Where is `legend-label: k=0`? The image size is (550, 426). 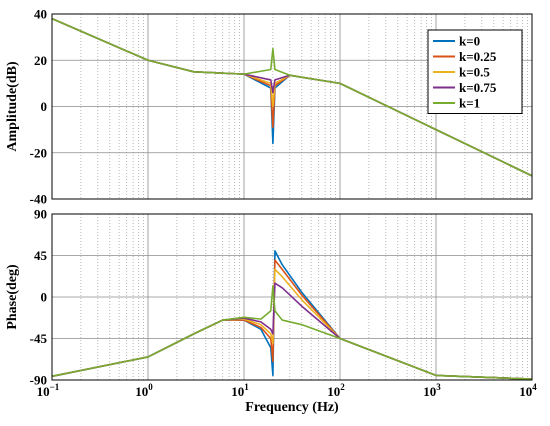
legend-label: k=0 is located at coordinates (469, 41).